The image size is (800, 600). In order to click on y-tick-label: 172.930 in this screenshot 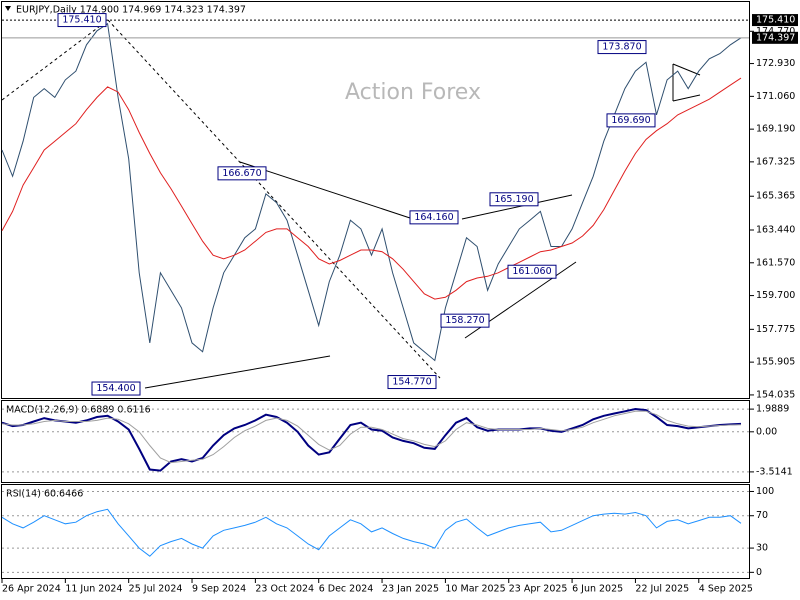, I will do `click(775, 63)`.